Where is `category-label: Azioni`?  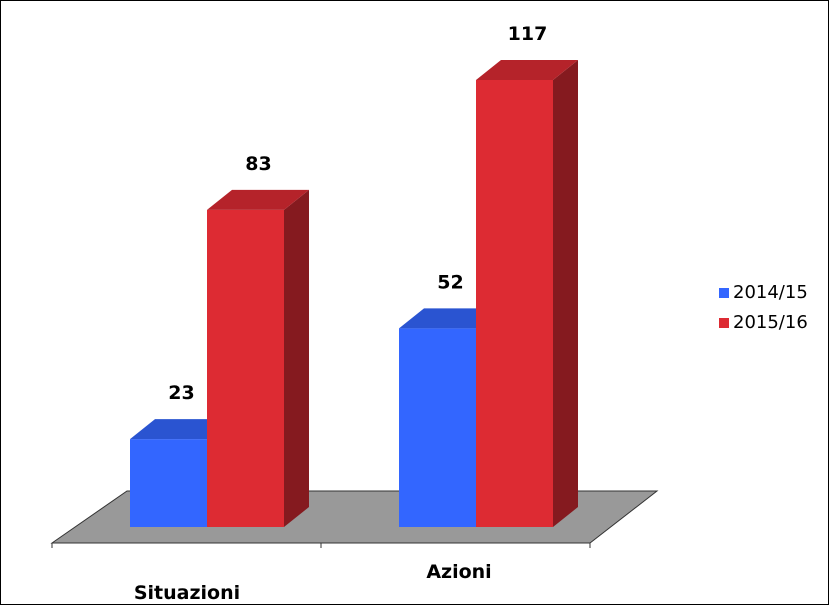 category-label: Azioni is located at coordinates (458, 572).